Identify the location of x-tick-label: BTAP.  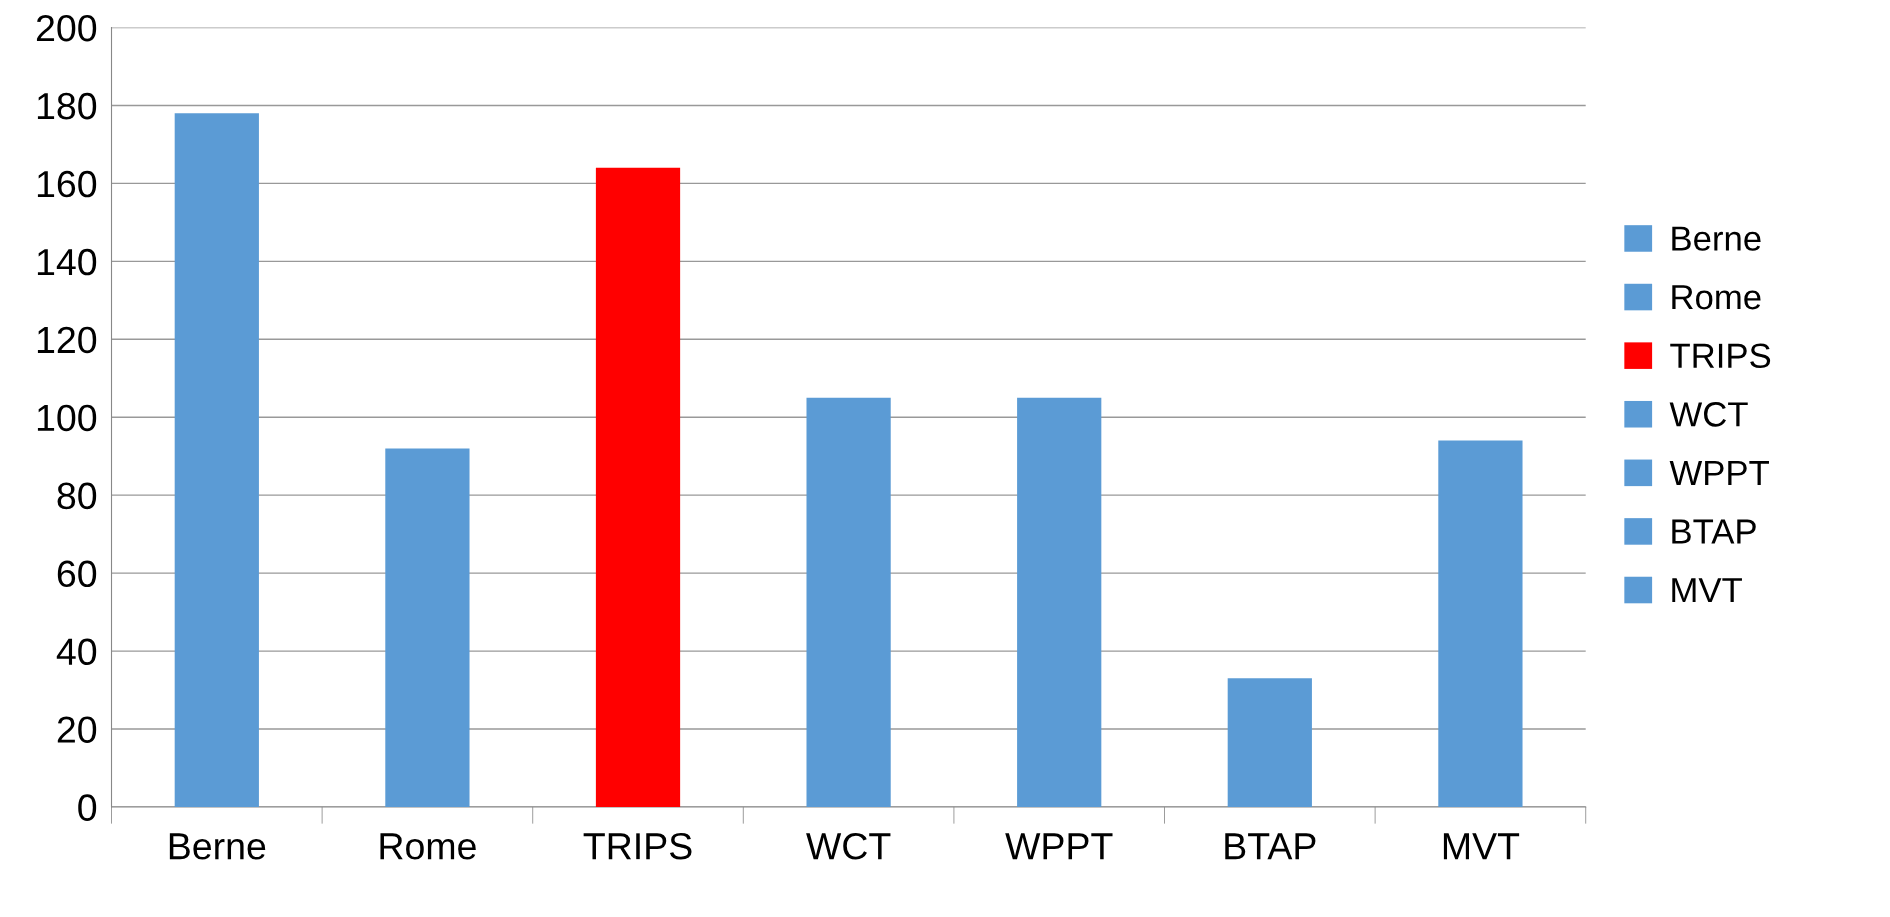
(1270, 846).